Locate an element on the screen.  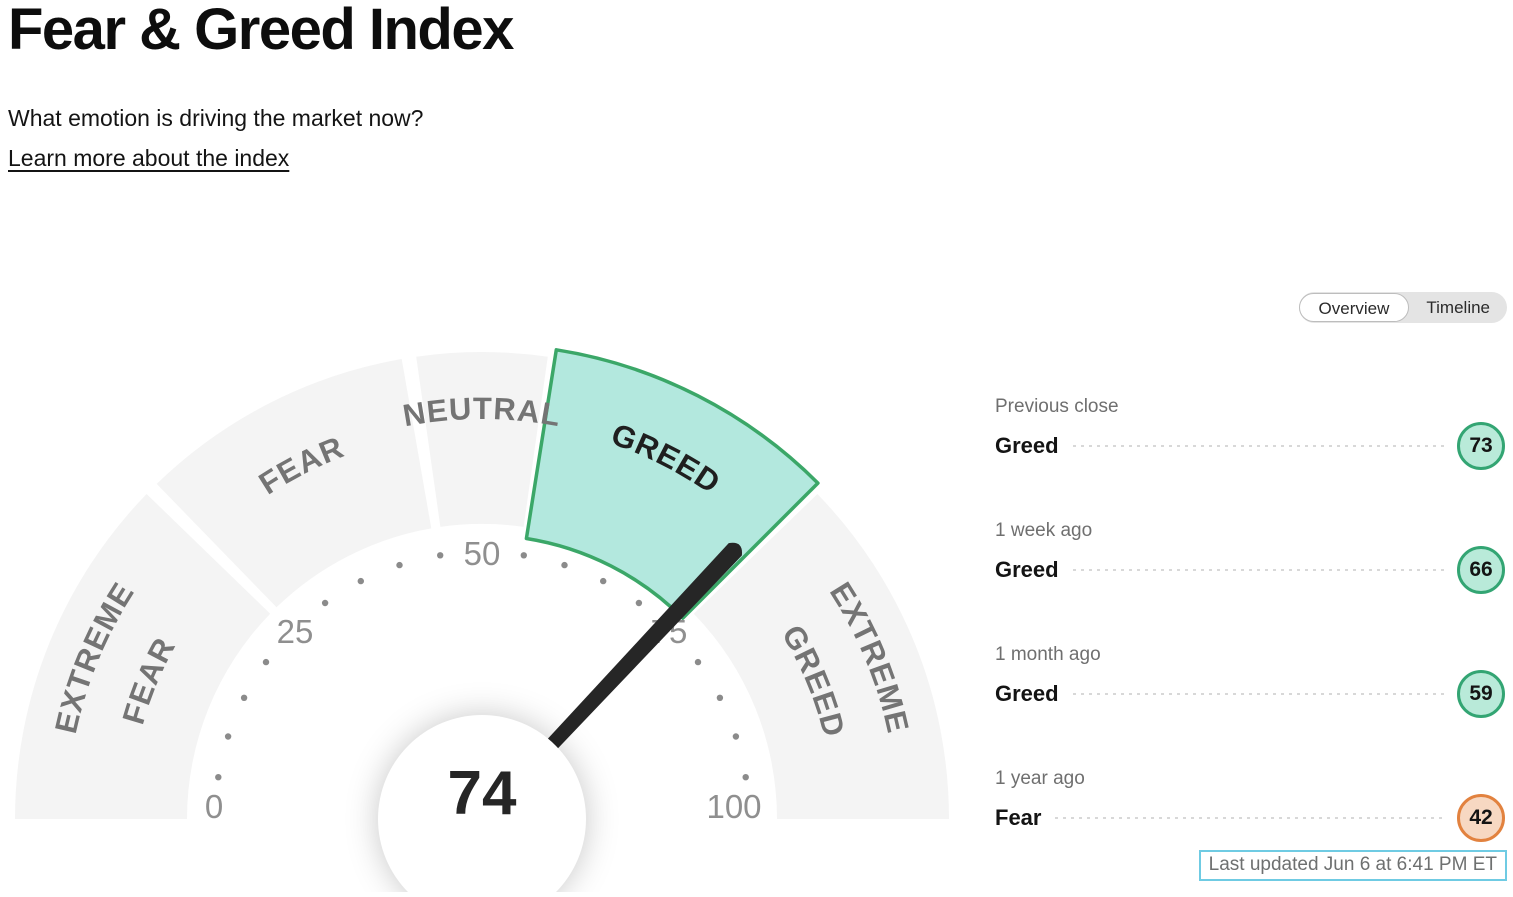
tick-0: 0 is located at coordinates (214, 806).